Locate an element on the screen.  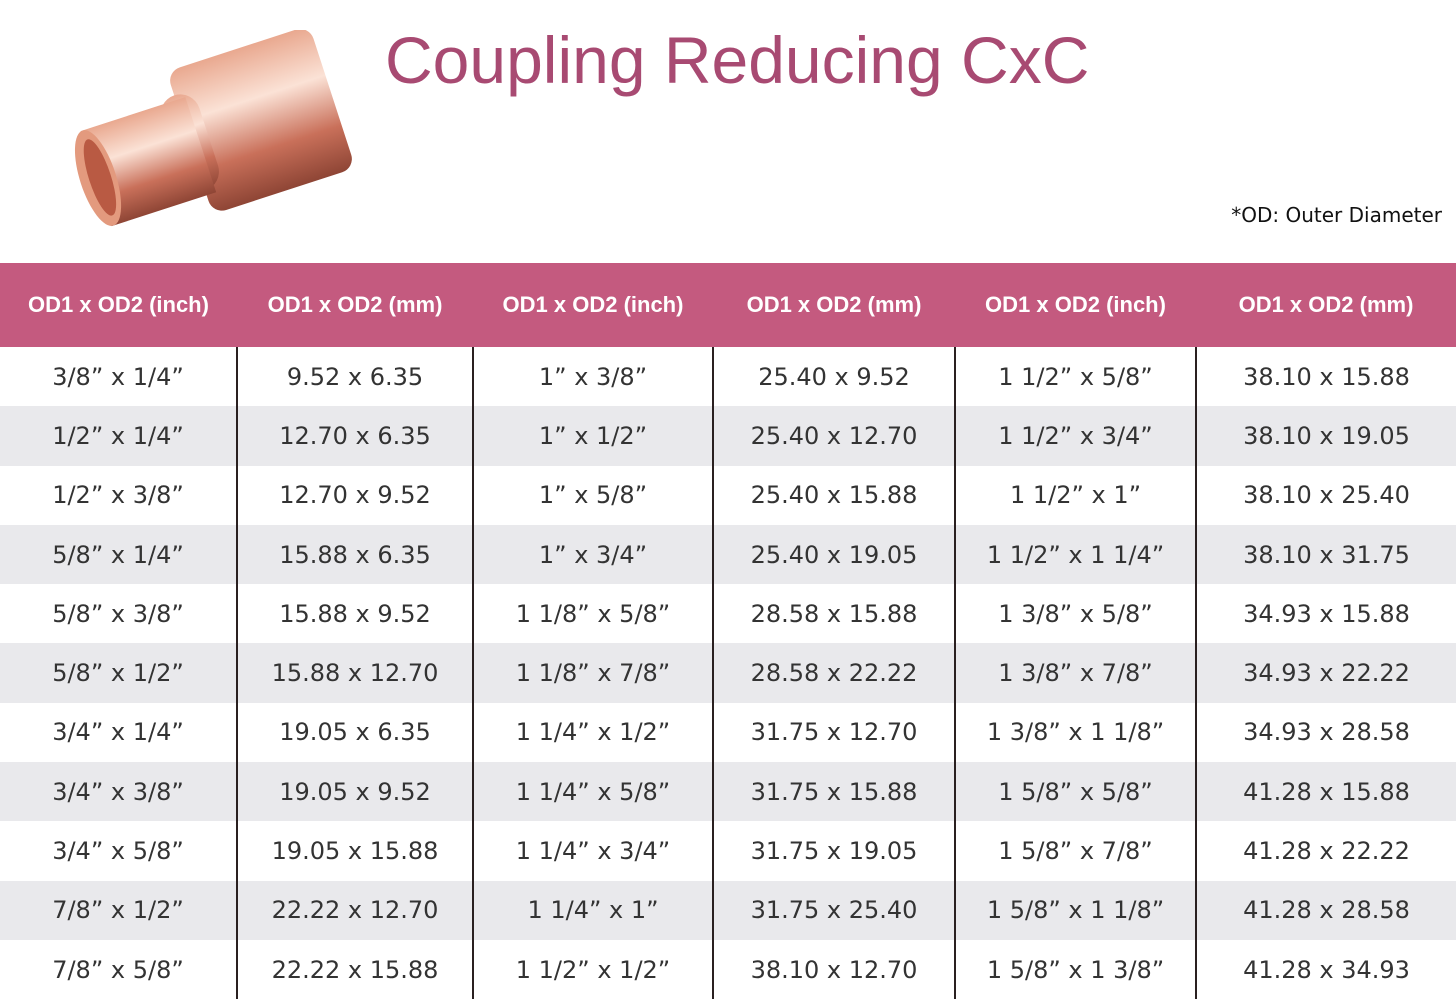
table-cell: 15.88 x 9.52 is located at coordinates (354, 614).